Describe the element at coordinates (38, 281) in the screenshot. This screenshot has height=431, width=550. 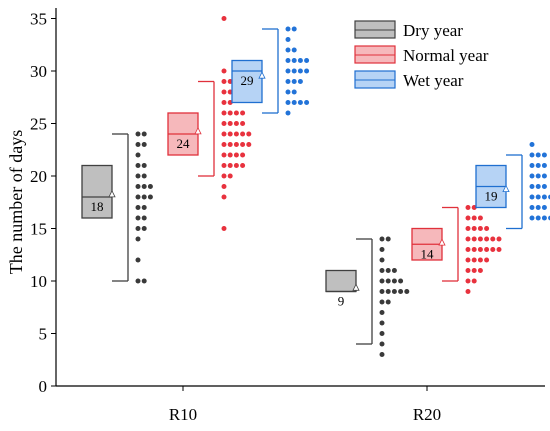
I see `y-tick-label: 10` at that location.